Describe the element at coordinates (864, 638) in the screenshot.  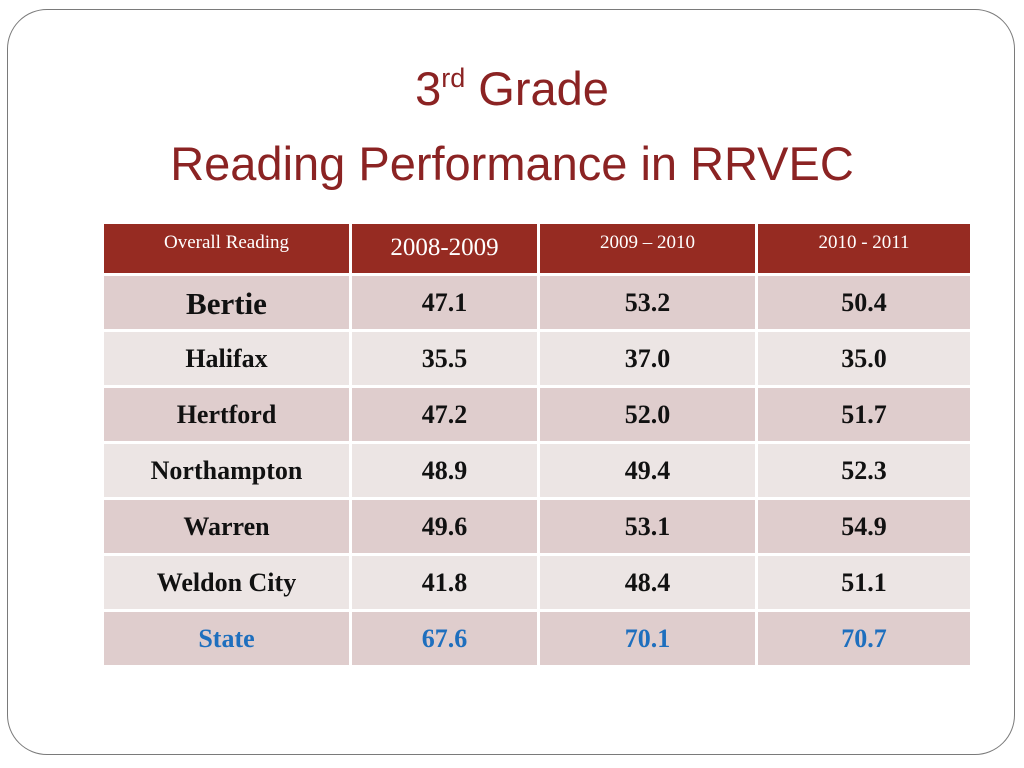
I see `cell-value: 70.7` at that location.